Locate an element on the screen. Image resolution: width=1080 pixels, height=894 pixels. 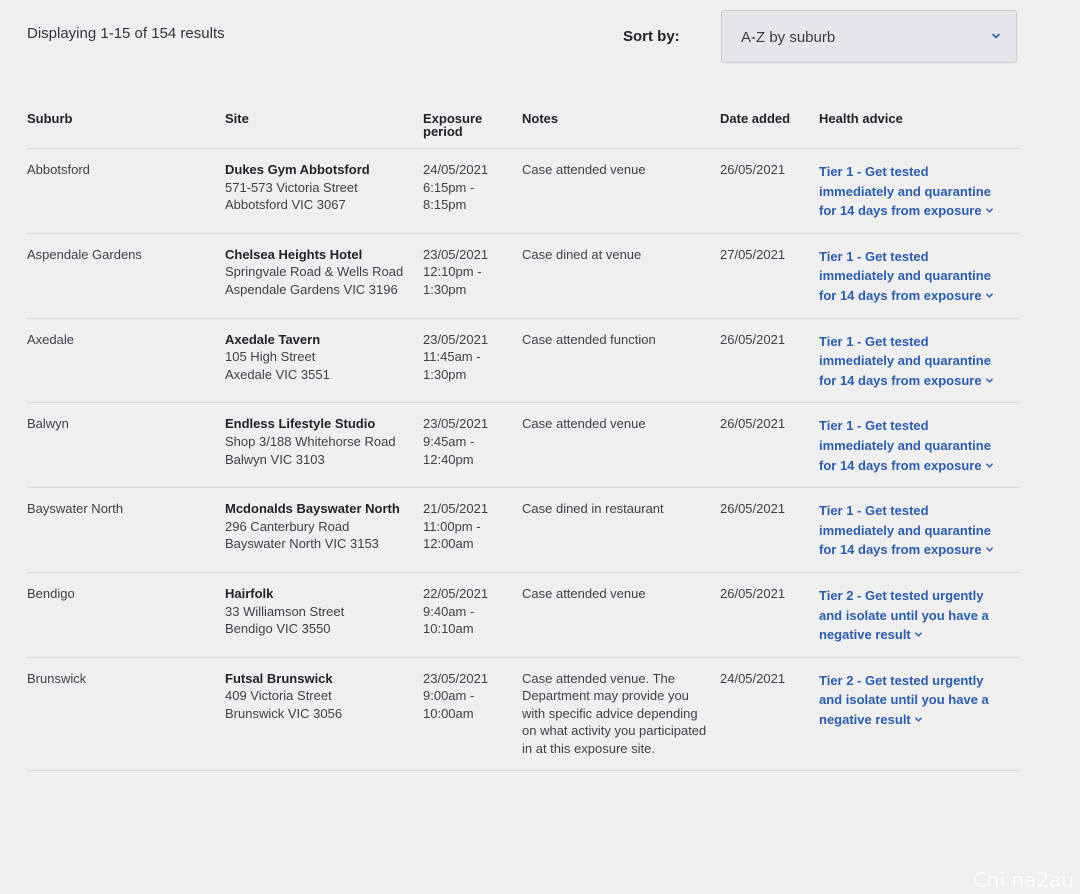
cell-exposure-period: 23/05/2021 9:00am - 10:00am is located at coordinates (472, 714).